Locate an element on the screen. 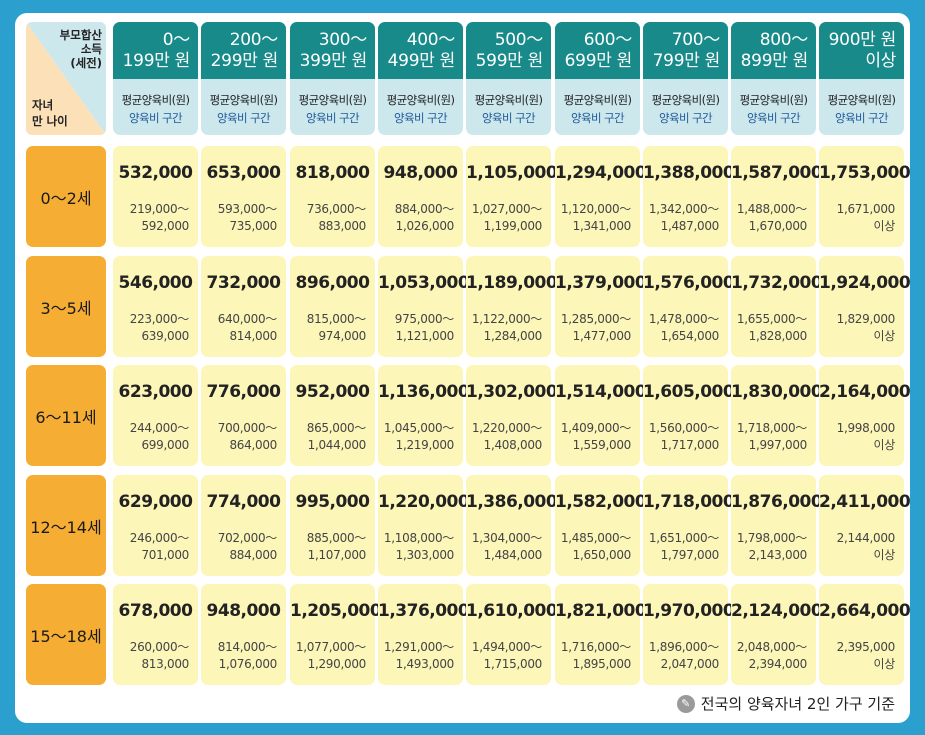 Image resolution: width=925 pixels, height=735 pixels. cost-range: 219,000～ 592,000 is located at coordinates (160, 218).